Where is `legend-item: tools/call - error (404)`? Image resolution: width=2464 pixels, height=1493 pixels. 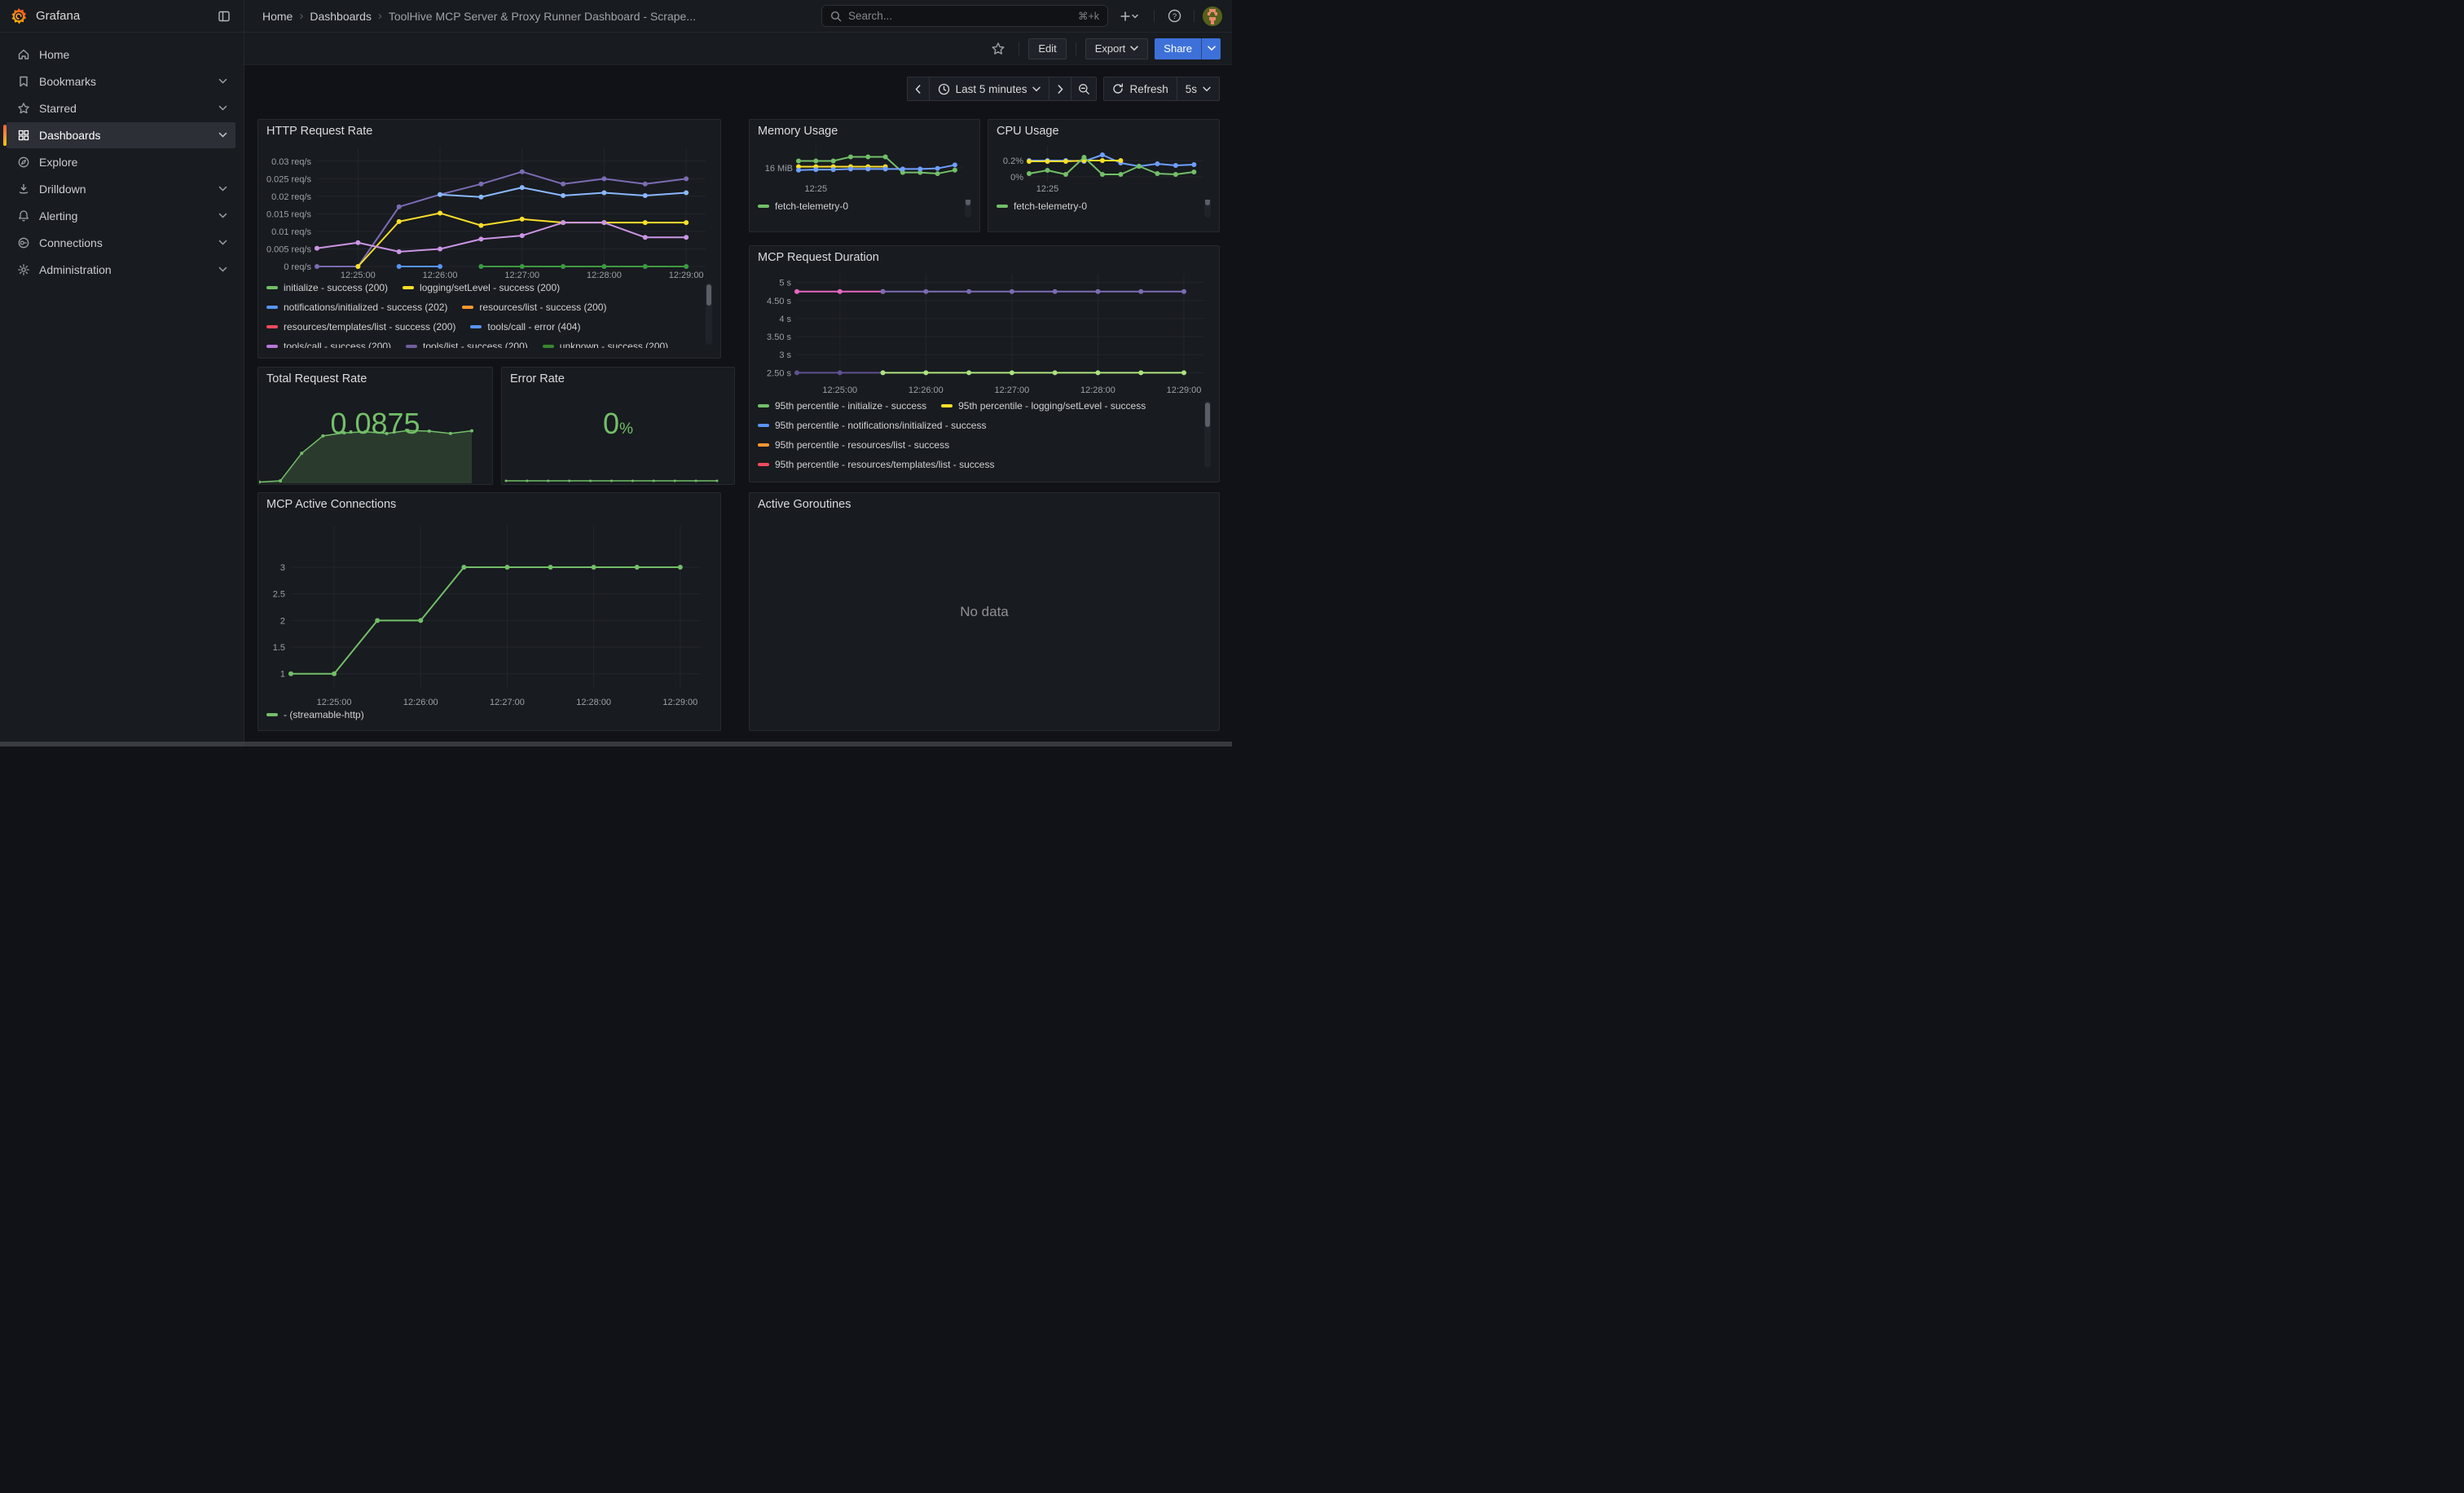 legend-item: tools/call - error (404) is located at coordinates (525, 326).